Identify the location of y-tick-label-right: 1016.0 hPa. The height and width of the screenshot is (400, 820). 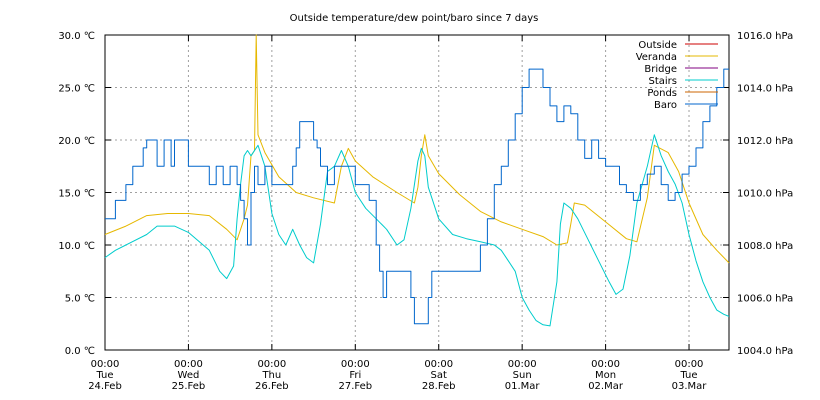
(765, 36).